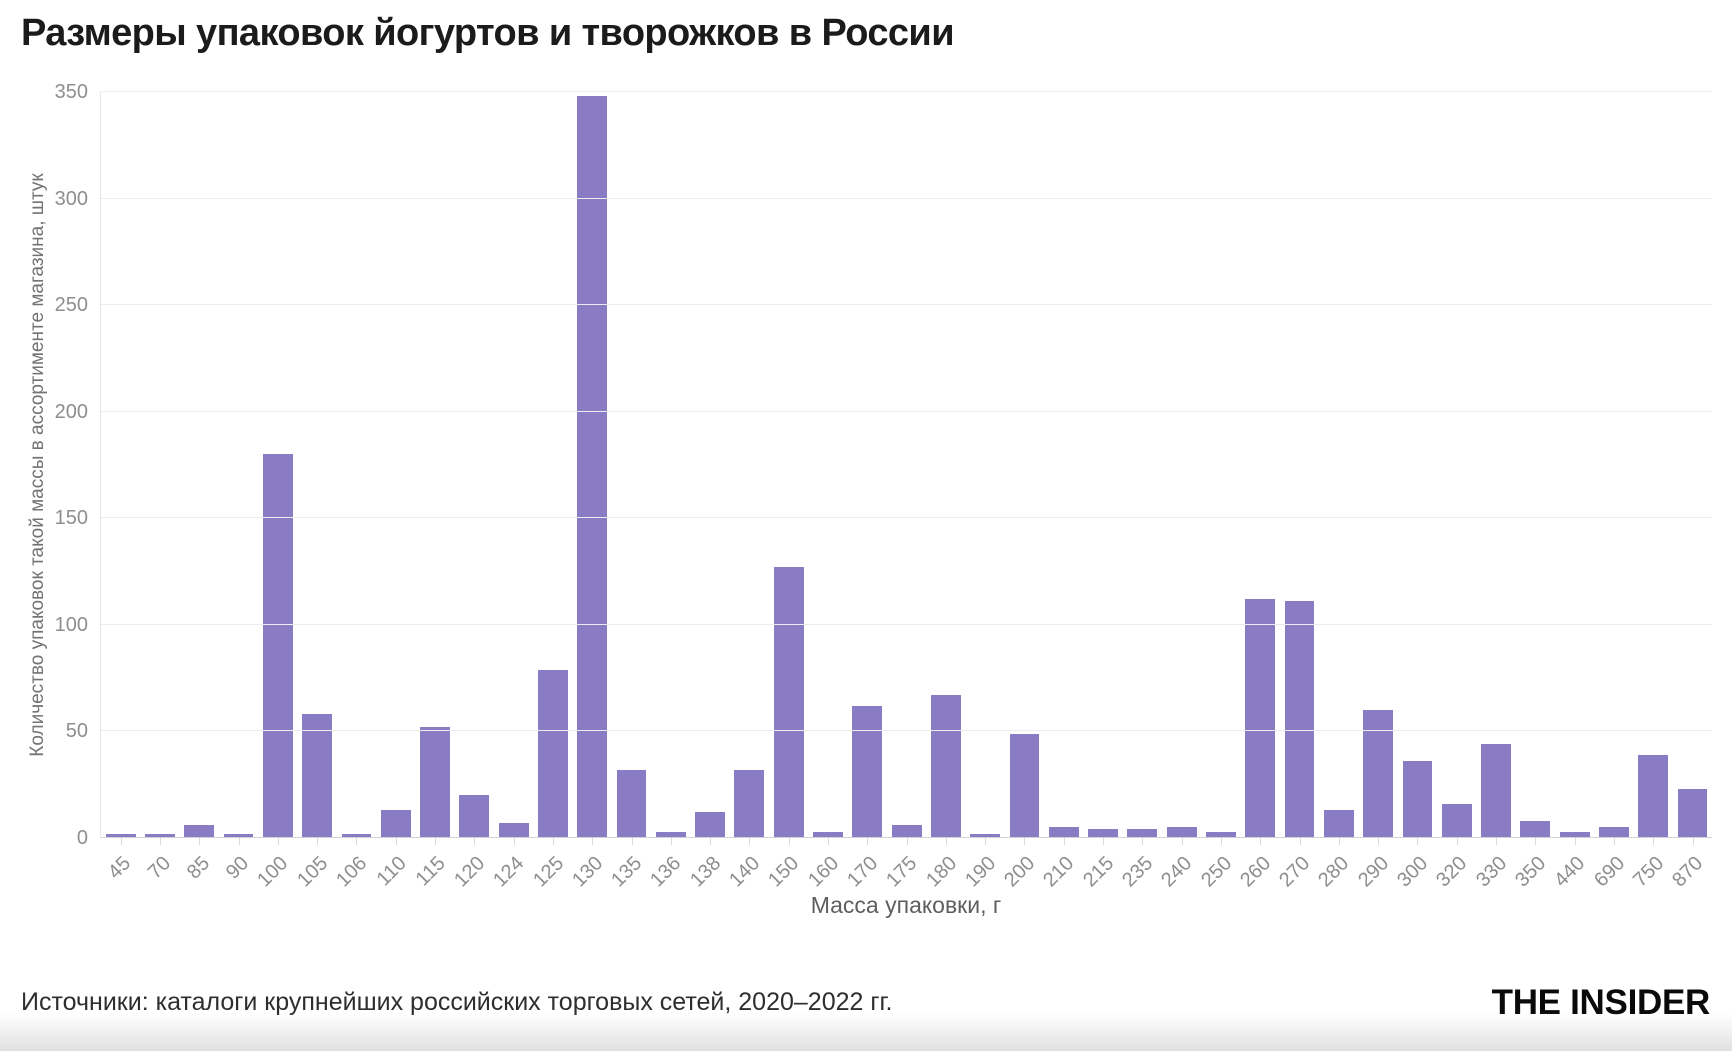  I want to click on bar-column: 160, so click(825, 491).